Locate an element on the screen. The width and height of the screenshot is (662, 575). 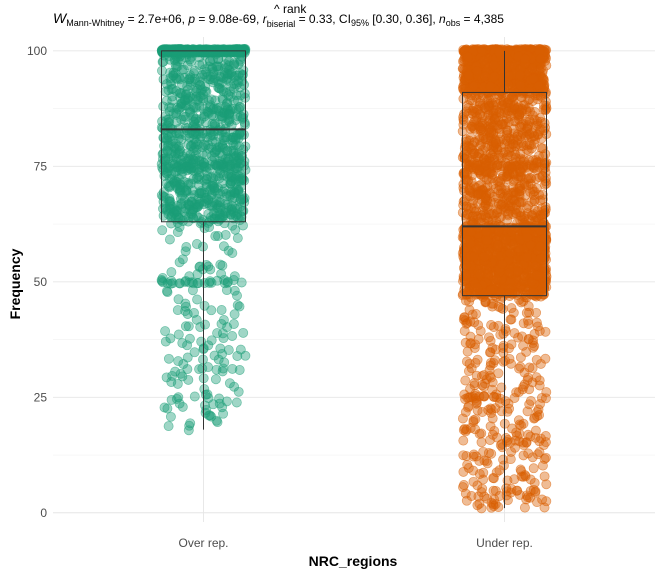
y-tick-label: 100 is located at coordinates (37, 51).